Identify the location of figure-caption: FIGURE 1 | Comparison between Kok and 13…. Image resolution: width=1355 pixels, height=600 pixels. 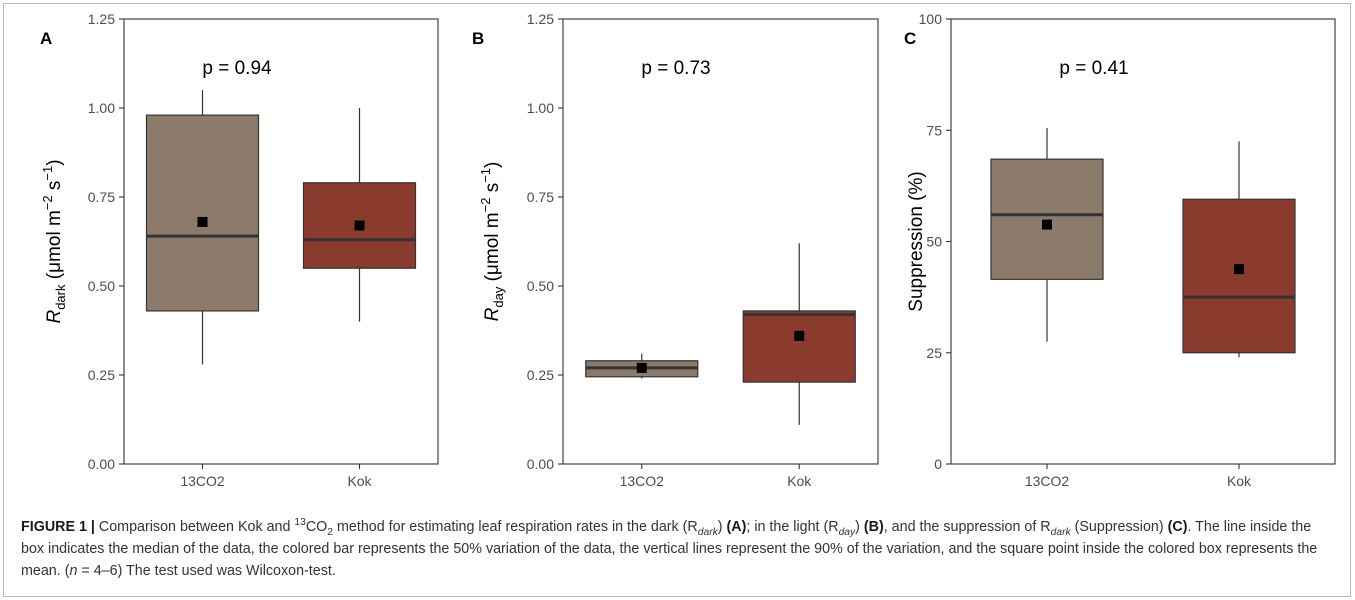
(678, 549).